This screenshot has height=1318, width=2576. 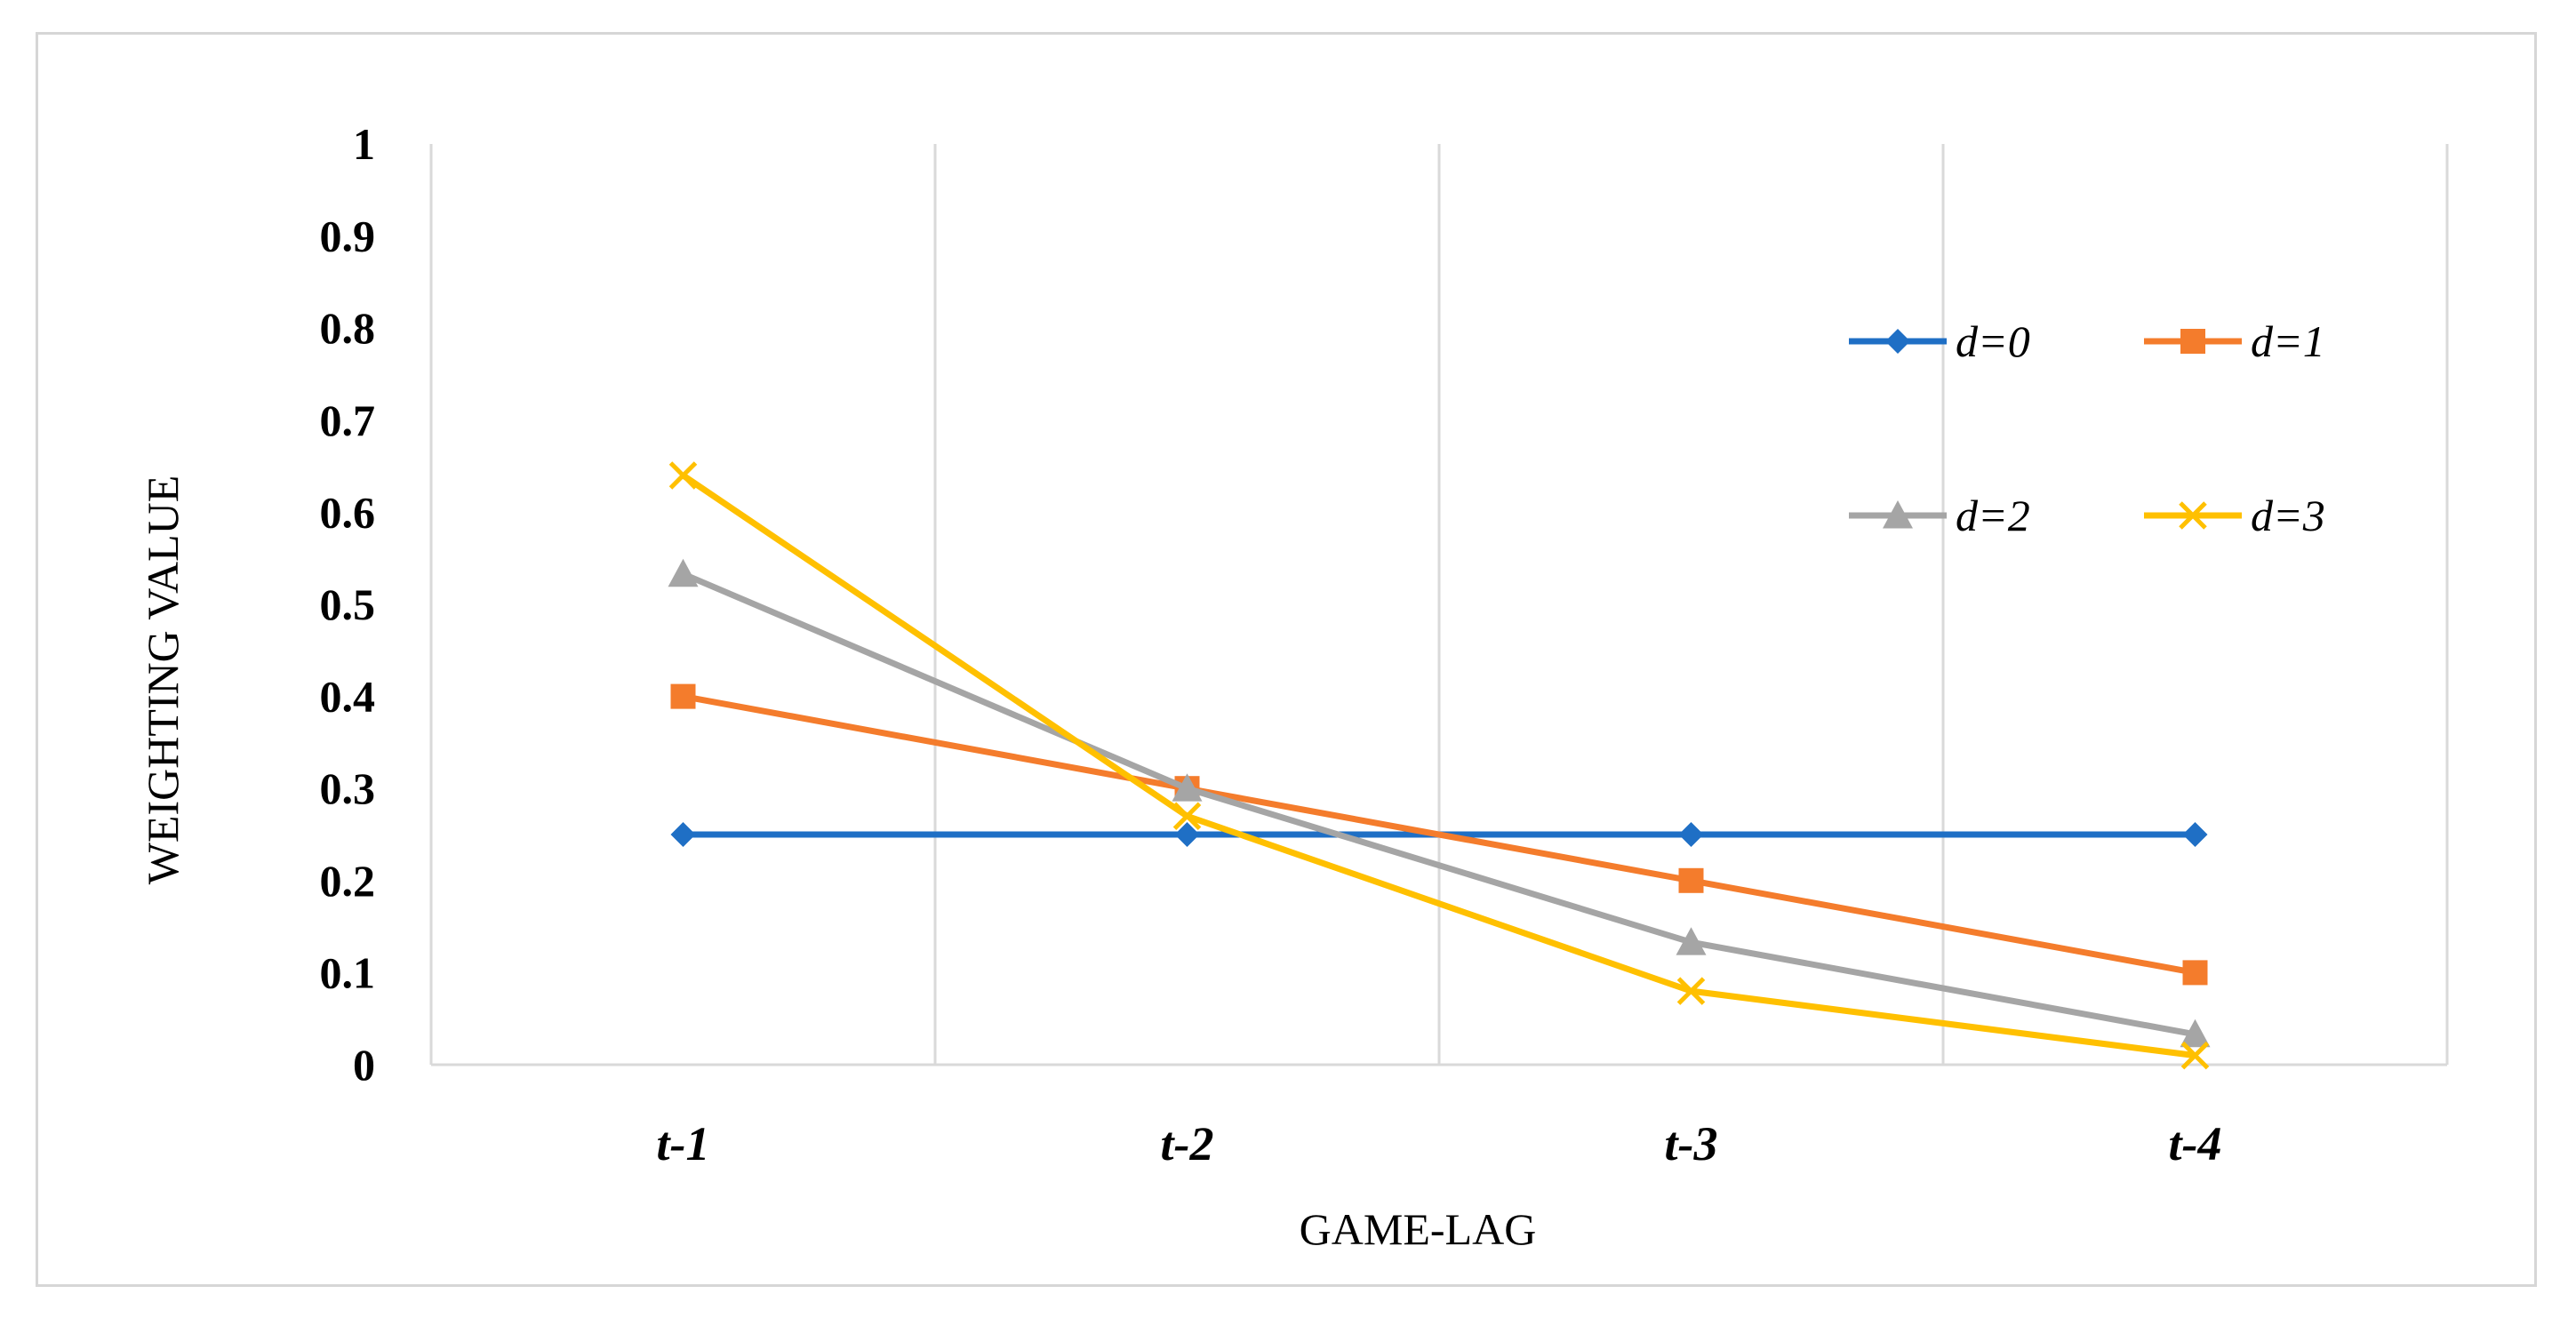 What do you see at coordinates (1993, 341) in the screenshot?
I see `legend-label: d=0` at bounding box center [1993, 341].